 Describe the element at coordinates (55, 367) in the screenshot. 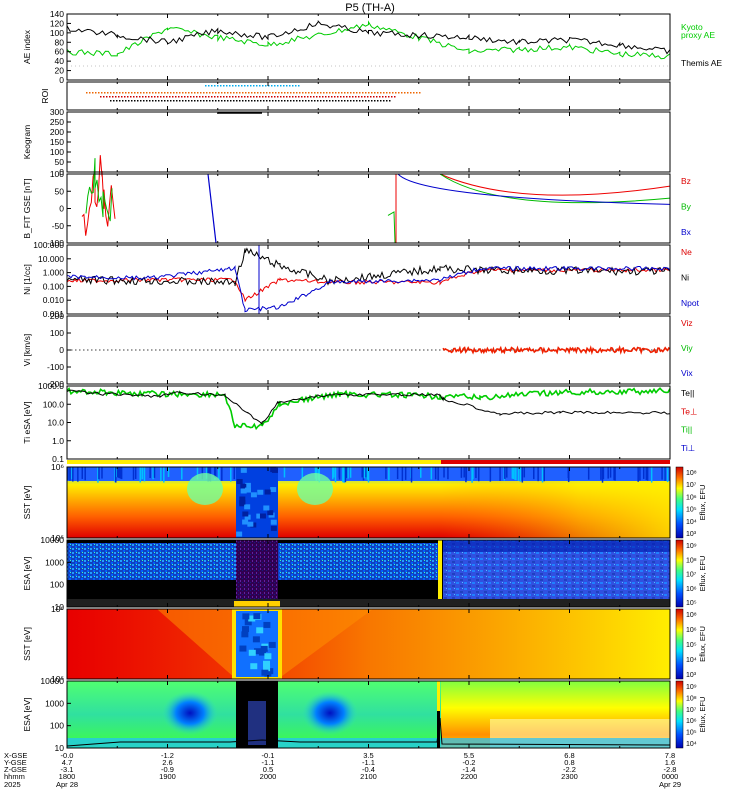

I see `y-tick-label: -100` at that location.